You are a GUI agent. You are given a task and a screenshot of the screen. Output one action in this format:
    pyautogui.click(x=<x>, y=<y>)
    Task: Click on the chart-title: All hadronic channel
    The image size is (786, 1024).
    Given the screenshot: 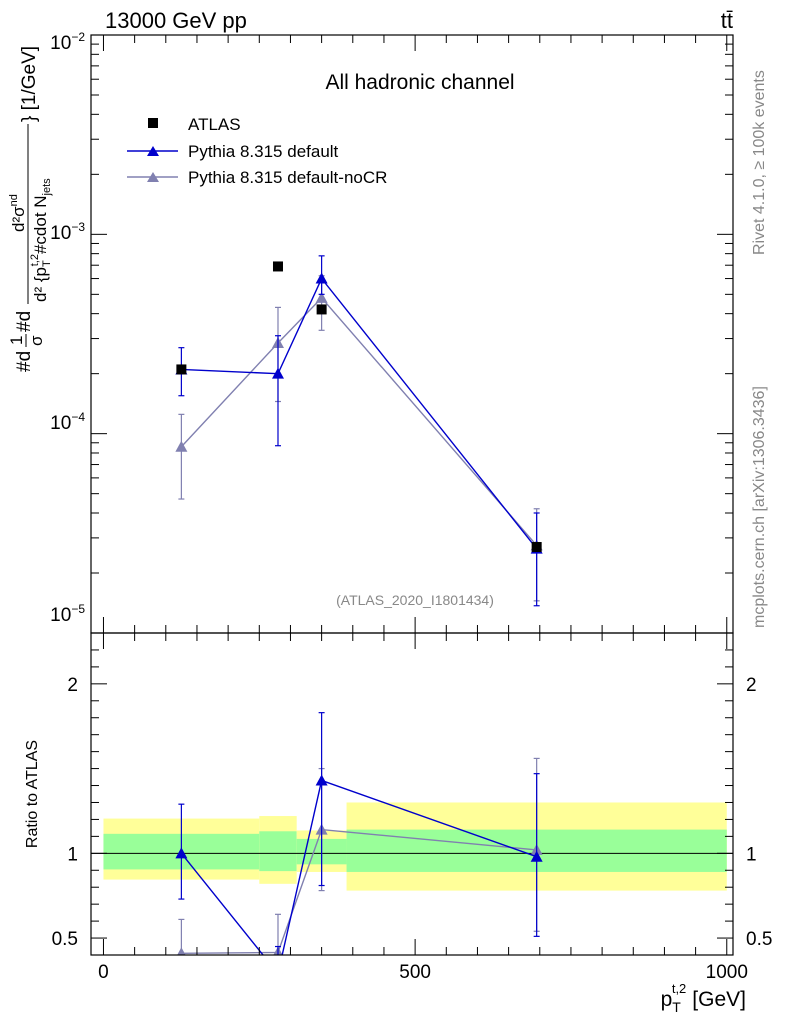 What is the action you would take?
    pyautogui.click(x=419, y=82)
    